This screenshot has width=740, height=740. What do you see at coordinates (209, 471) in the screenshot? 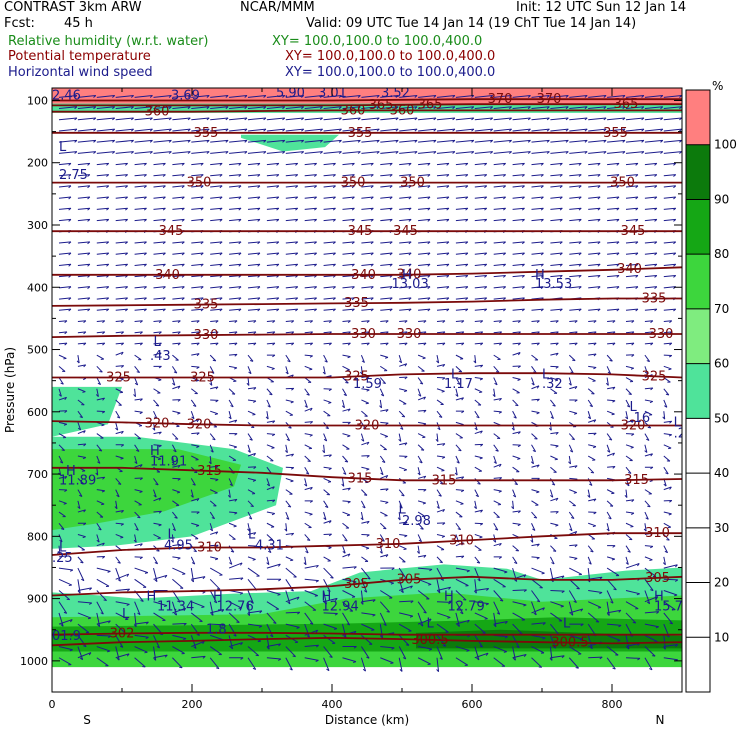
I see `theta-contour-label: 315` at bounding box center [209, 471].